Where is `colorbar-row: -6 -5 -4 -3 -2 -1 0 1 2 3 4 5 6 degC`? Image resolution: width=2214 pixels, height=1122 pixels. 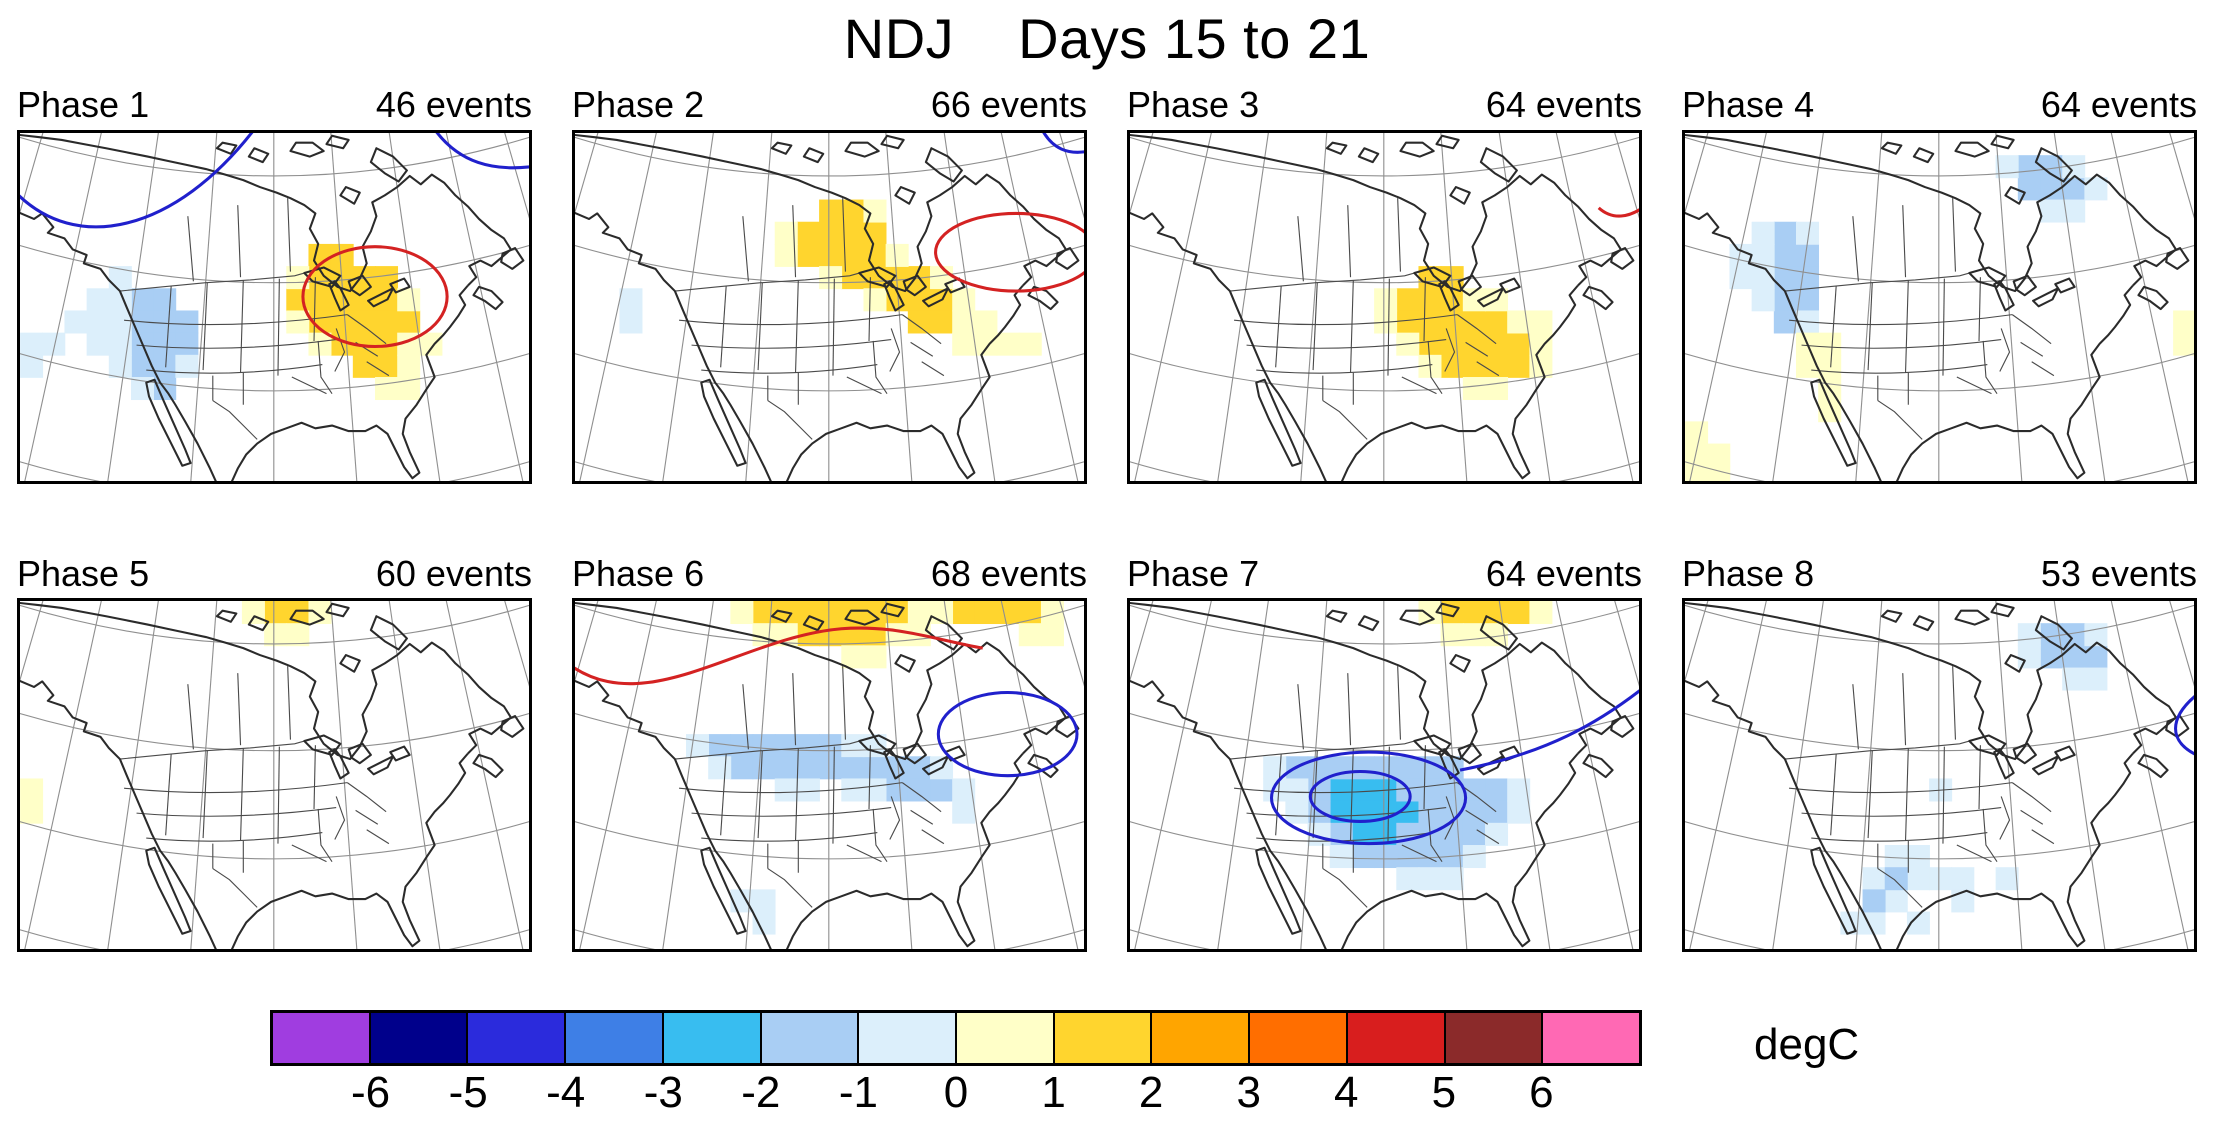
colorbar-row: -6 -5 -4 -3 -2 -1 0 1 2 3 4 5 6 degC is located at coordinates (1242, 1064).